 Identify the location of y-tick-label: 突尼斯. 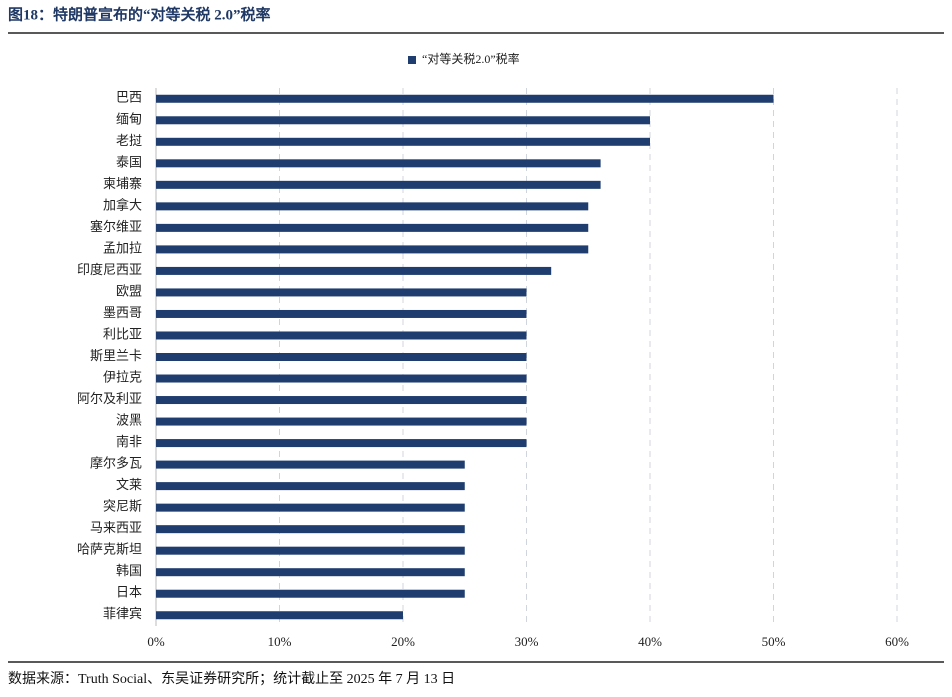
(122, 506).